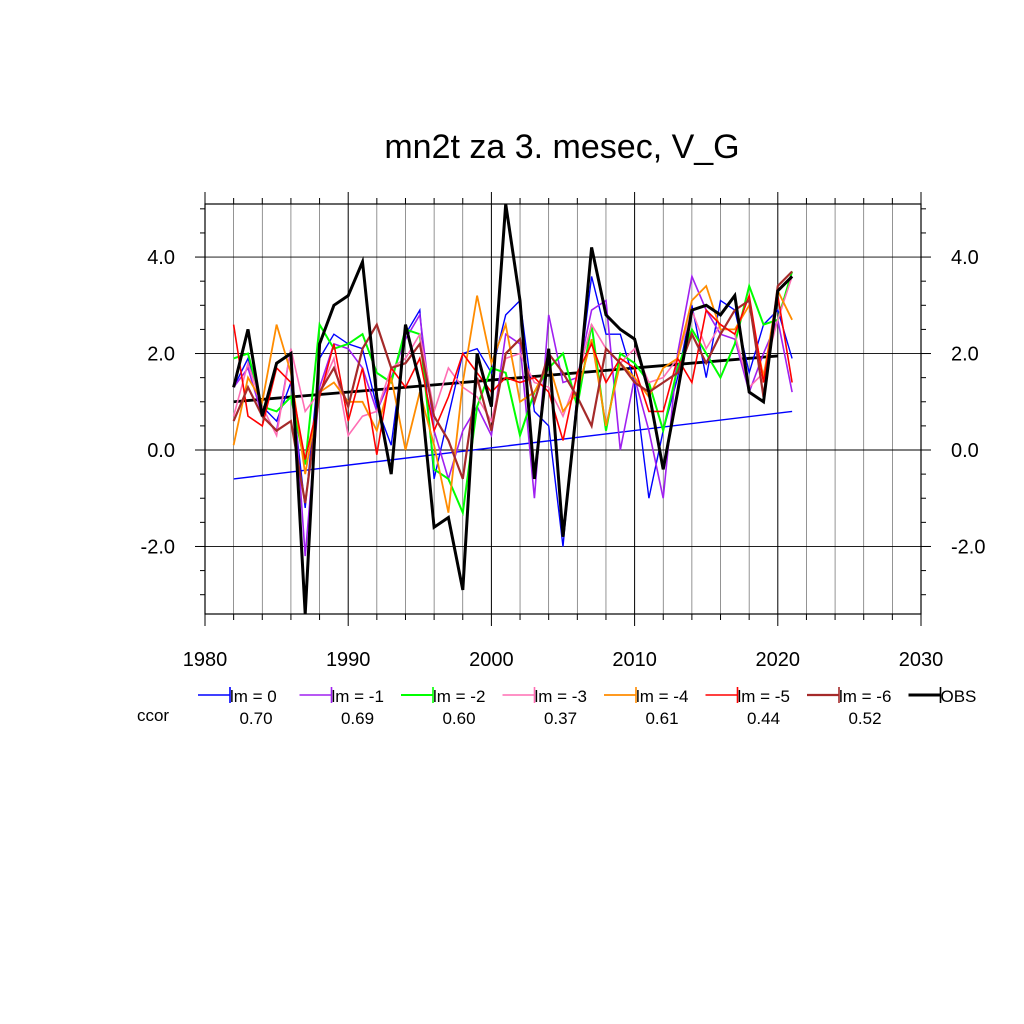 The width and height of the screenshot is (1024, 1024). Describe the element at coordinates (561, 147) in the screenshot. I see `chart-title: mn2t za 3. mesec, V_G` at that location.